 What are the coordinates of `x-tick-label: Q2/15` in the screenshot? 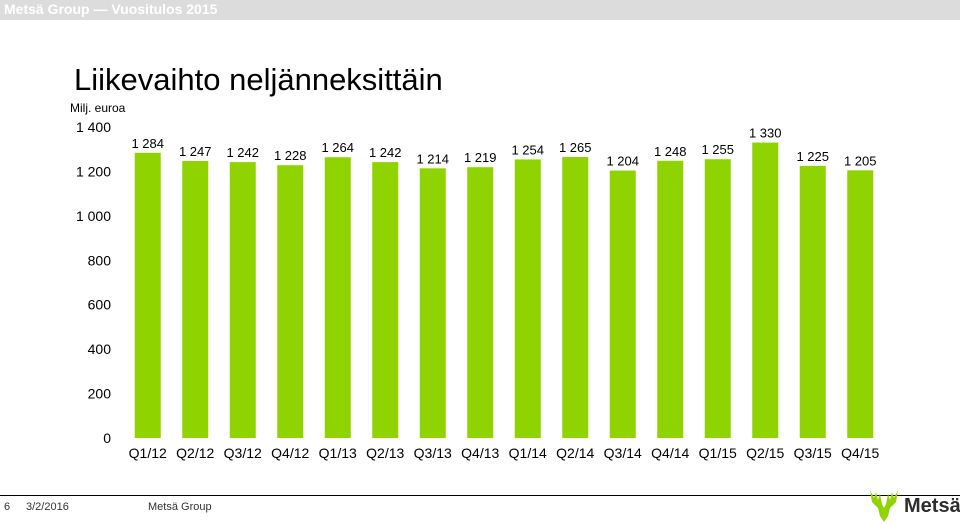 It's located at (765, 453).